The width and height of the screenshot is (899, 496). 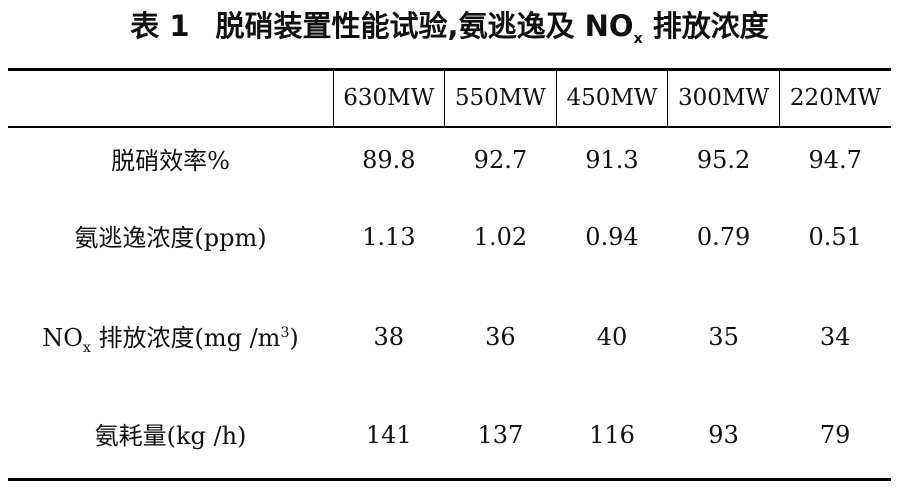 I want to click on caption-subscript: x, so click(x=638, y=38).